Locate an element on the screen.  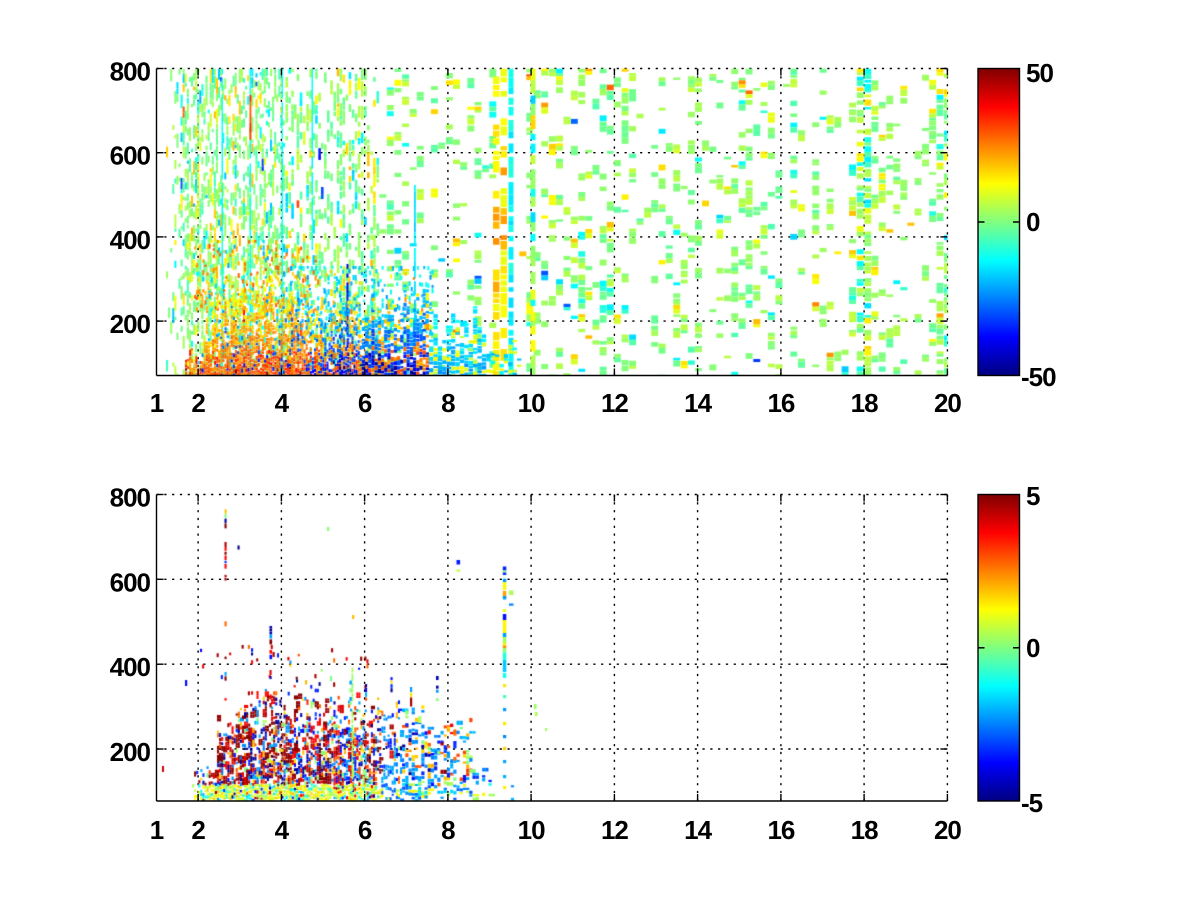
svg-text: 50 is located at coordinates (1039, 73).